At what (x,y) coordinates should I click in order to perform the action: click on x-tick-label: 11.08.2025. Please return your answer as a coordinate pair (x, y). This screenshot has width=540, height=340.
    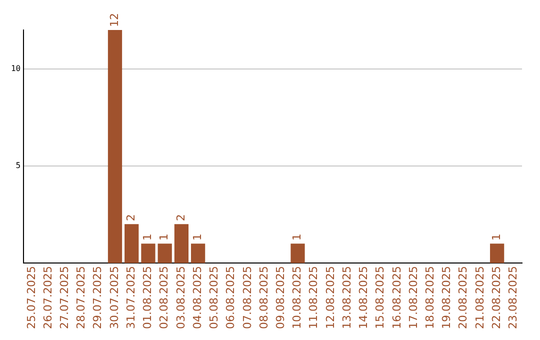
    Looking at the image, I should click on (313, 298).